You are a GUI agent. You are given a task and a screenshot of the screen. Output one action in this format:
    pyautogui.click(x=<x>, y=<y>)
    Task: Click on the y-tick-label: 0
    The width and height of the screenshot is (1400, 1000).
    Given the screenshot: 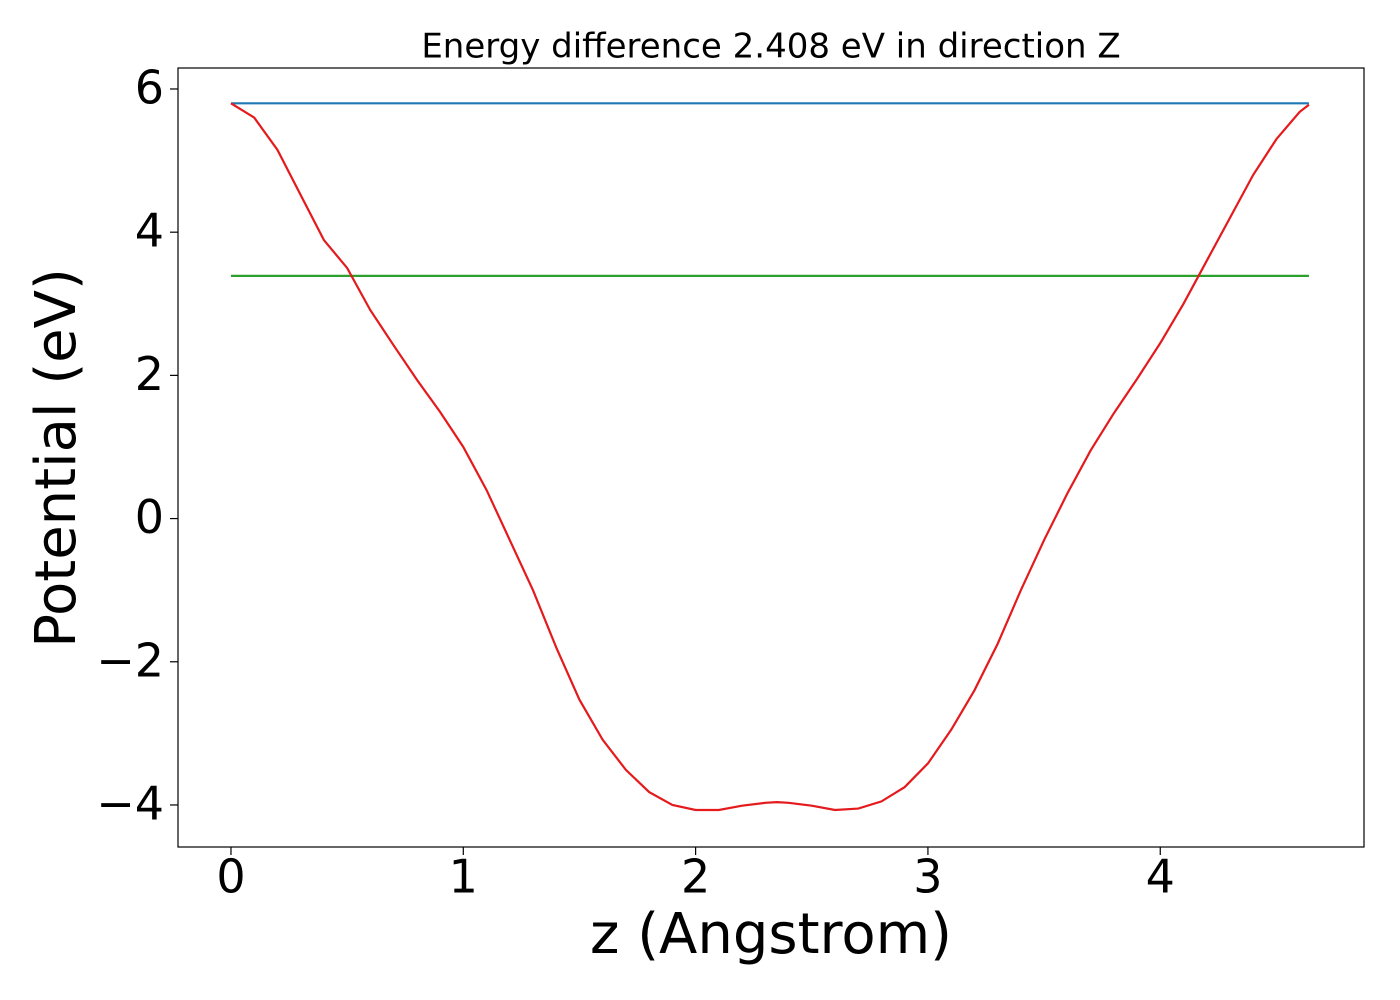 What is the action you would take?
    pyautogui.click(x=149, y=517)
    